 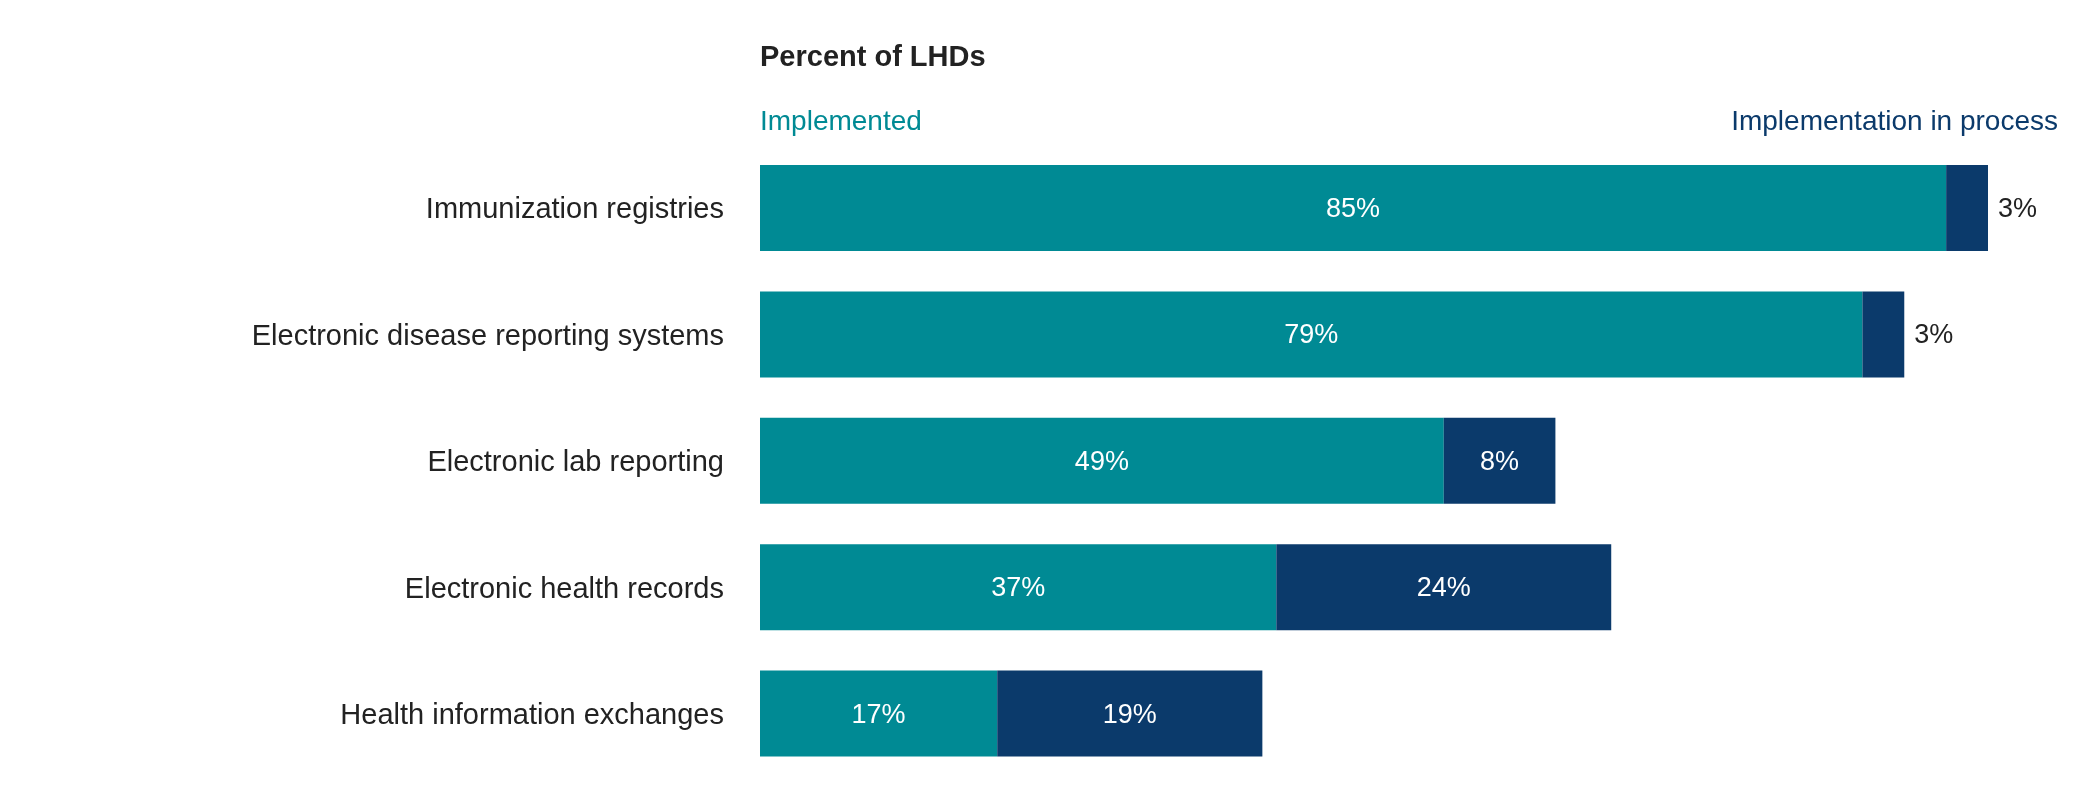 What do you see at coordinates (1894, 121) in the screenshot?
I see `text: Implementation in process` at bounding box center [1894, 121].